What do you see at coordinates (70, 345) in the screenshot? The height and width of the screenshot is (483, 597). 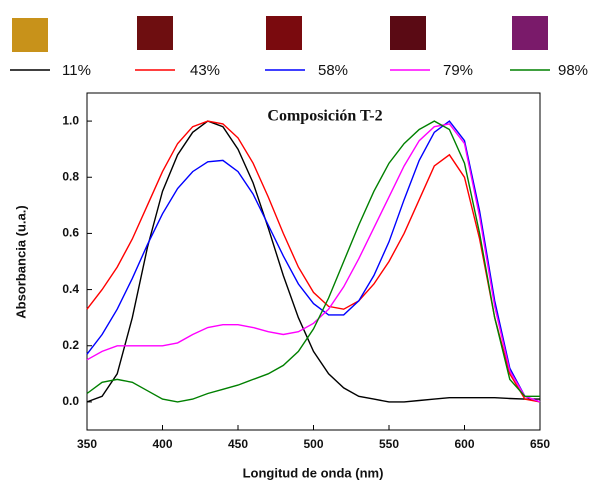 I see `y-tick-label: 0.2` at bounding box center [70, 345].